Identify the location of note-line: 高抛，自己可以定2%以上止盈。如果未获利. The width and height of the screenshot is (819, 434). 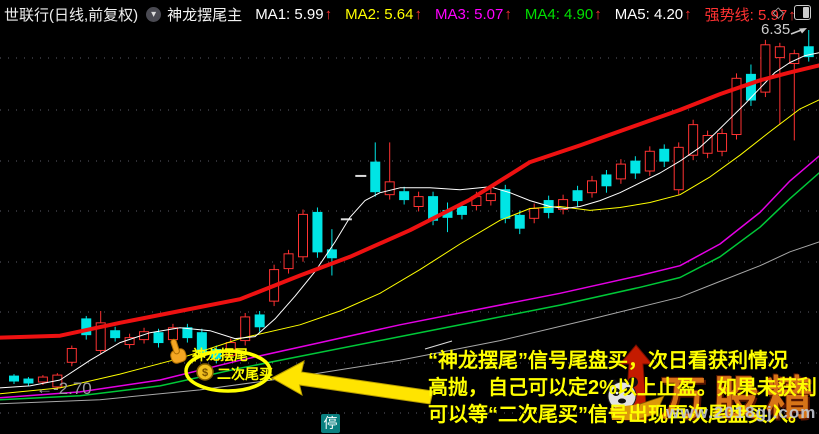
(622, 388).